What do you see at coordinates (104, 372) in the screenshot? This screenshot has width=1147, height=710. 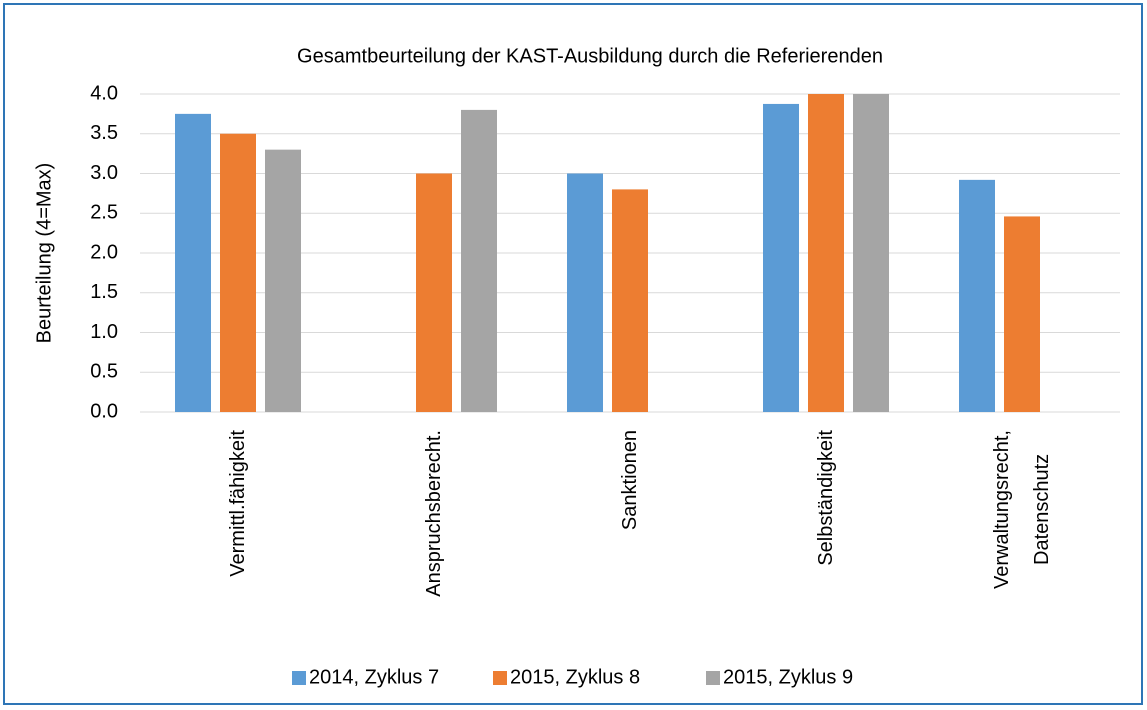 I see `y-tick-label: 0.5` at bounding box center [104, 372].